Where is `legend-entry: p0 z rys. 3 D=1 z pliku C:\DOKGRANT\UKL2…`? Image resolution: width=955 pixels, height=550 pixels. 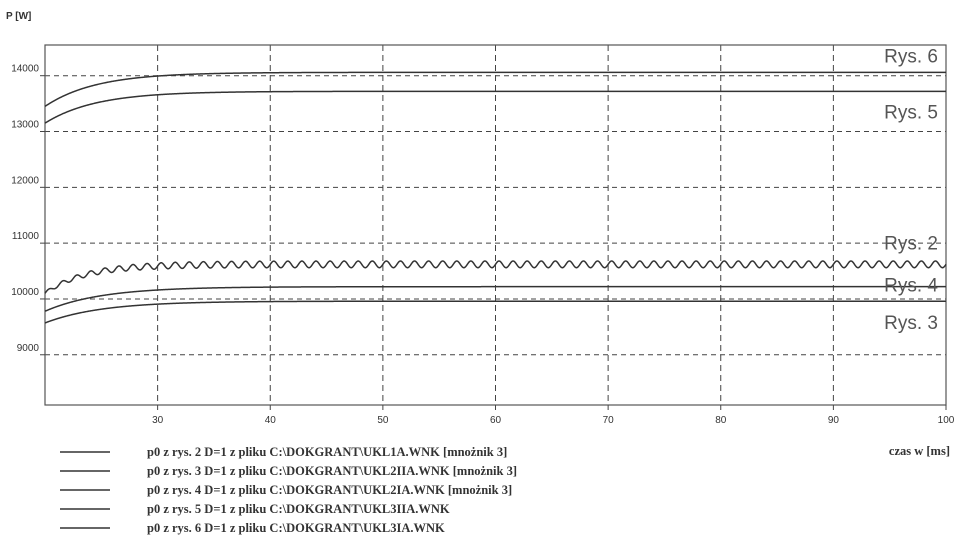
legend-entry: p0 z rys. 3 D=1 z pliku C:\DOKGRANT\UKL2… is located at coordinates (332, 471).